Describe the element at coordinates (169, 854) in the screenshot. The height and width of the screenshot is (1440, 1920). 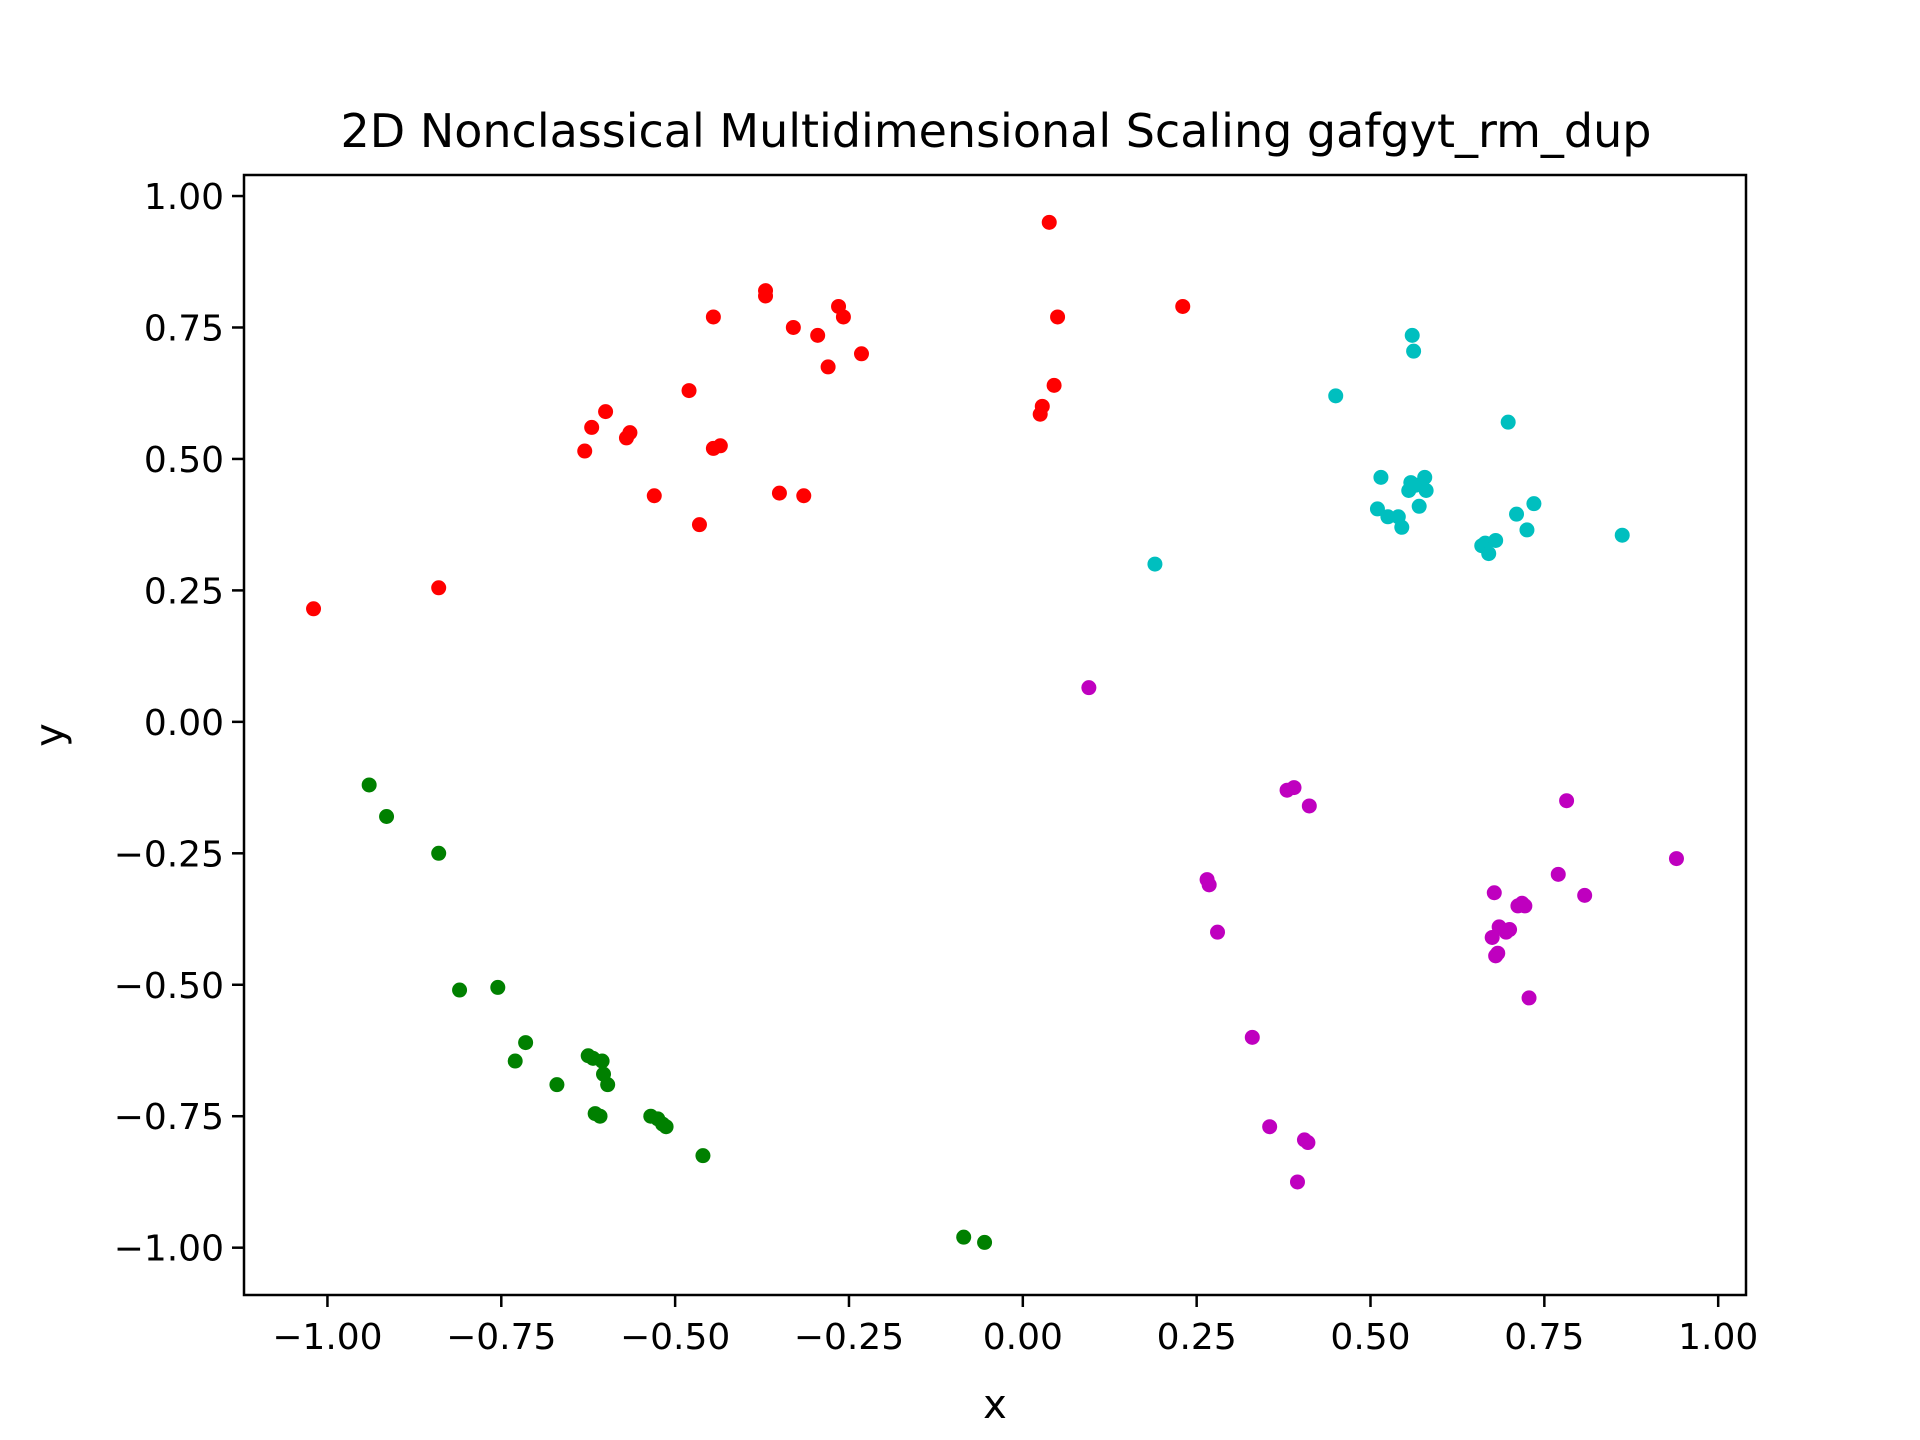
I see `y-tick-label: −0.25` at that location.